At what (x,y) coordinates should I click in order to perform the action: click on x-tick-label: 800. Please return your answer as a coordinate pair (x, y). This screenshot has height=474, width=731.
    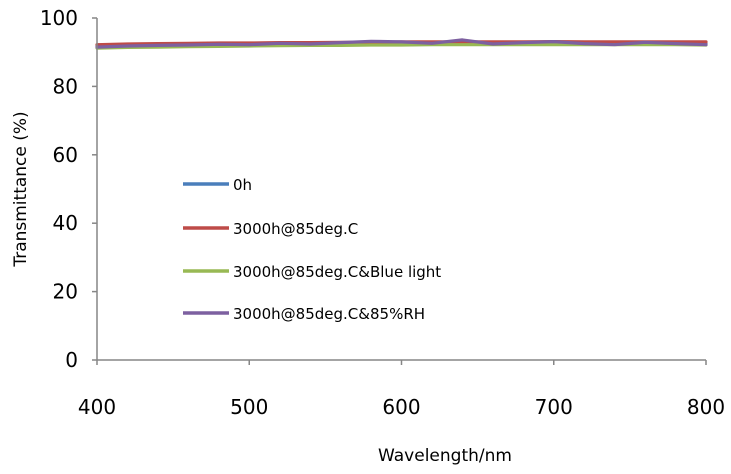
    Looking at the image, I should click on (706, 407).